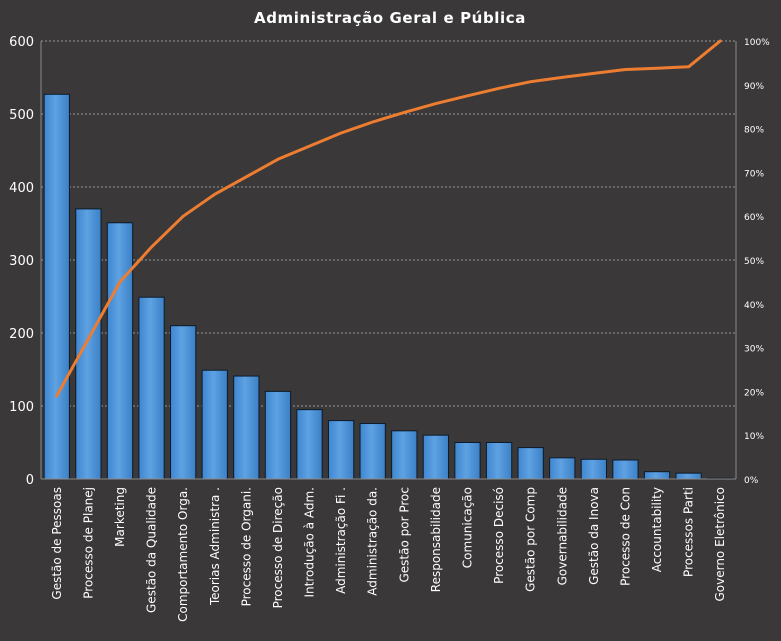 The width and height of the screenshot is (781, 641). Describe the element at coordinates (594, 536) in the screenshot. I see `x-axis-category-label: Gestão da Inova` at that location.